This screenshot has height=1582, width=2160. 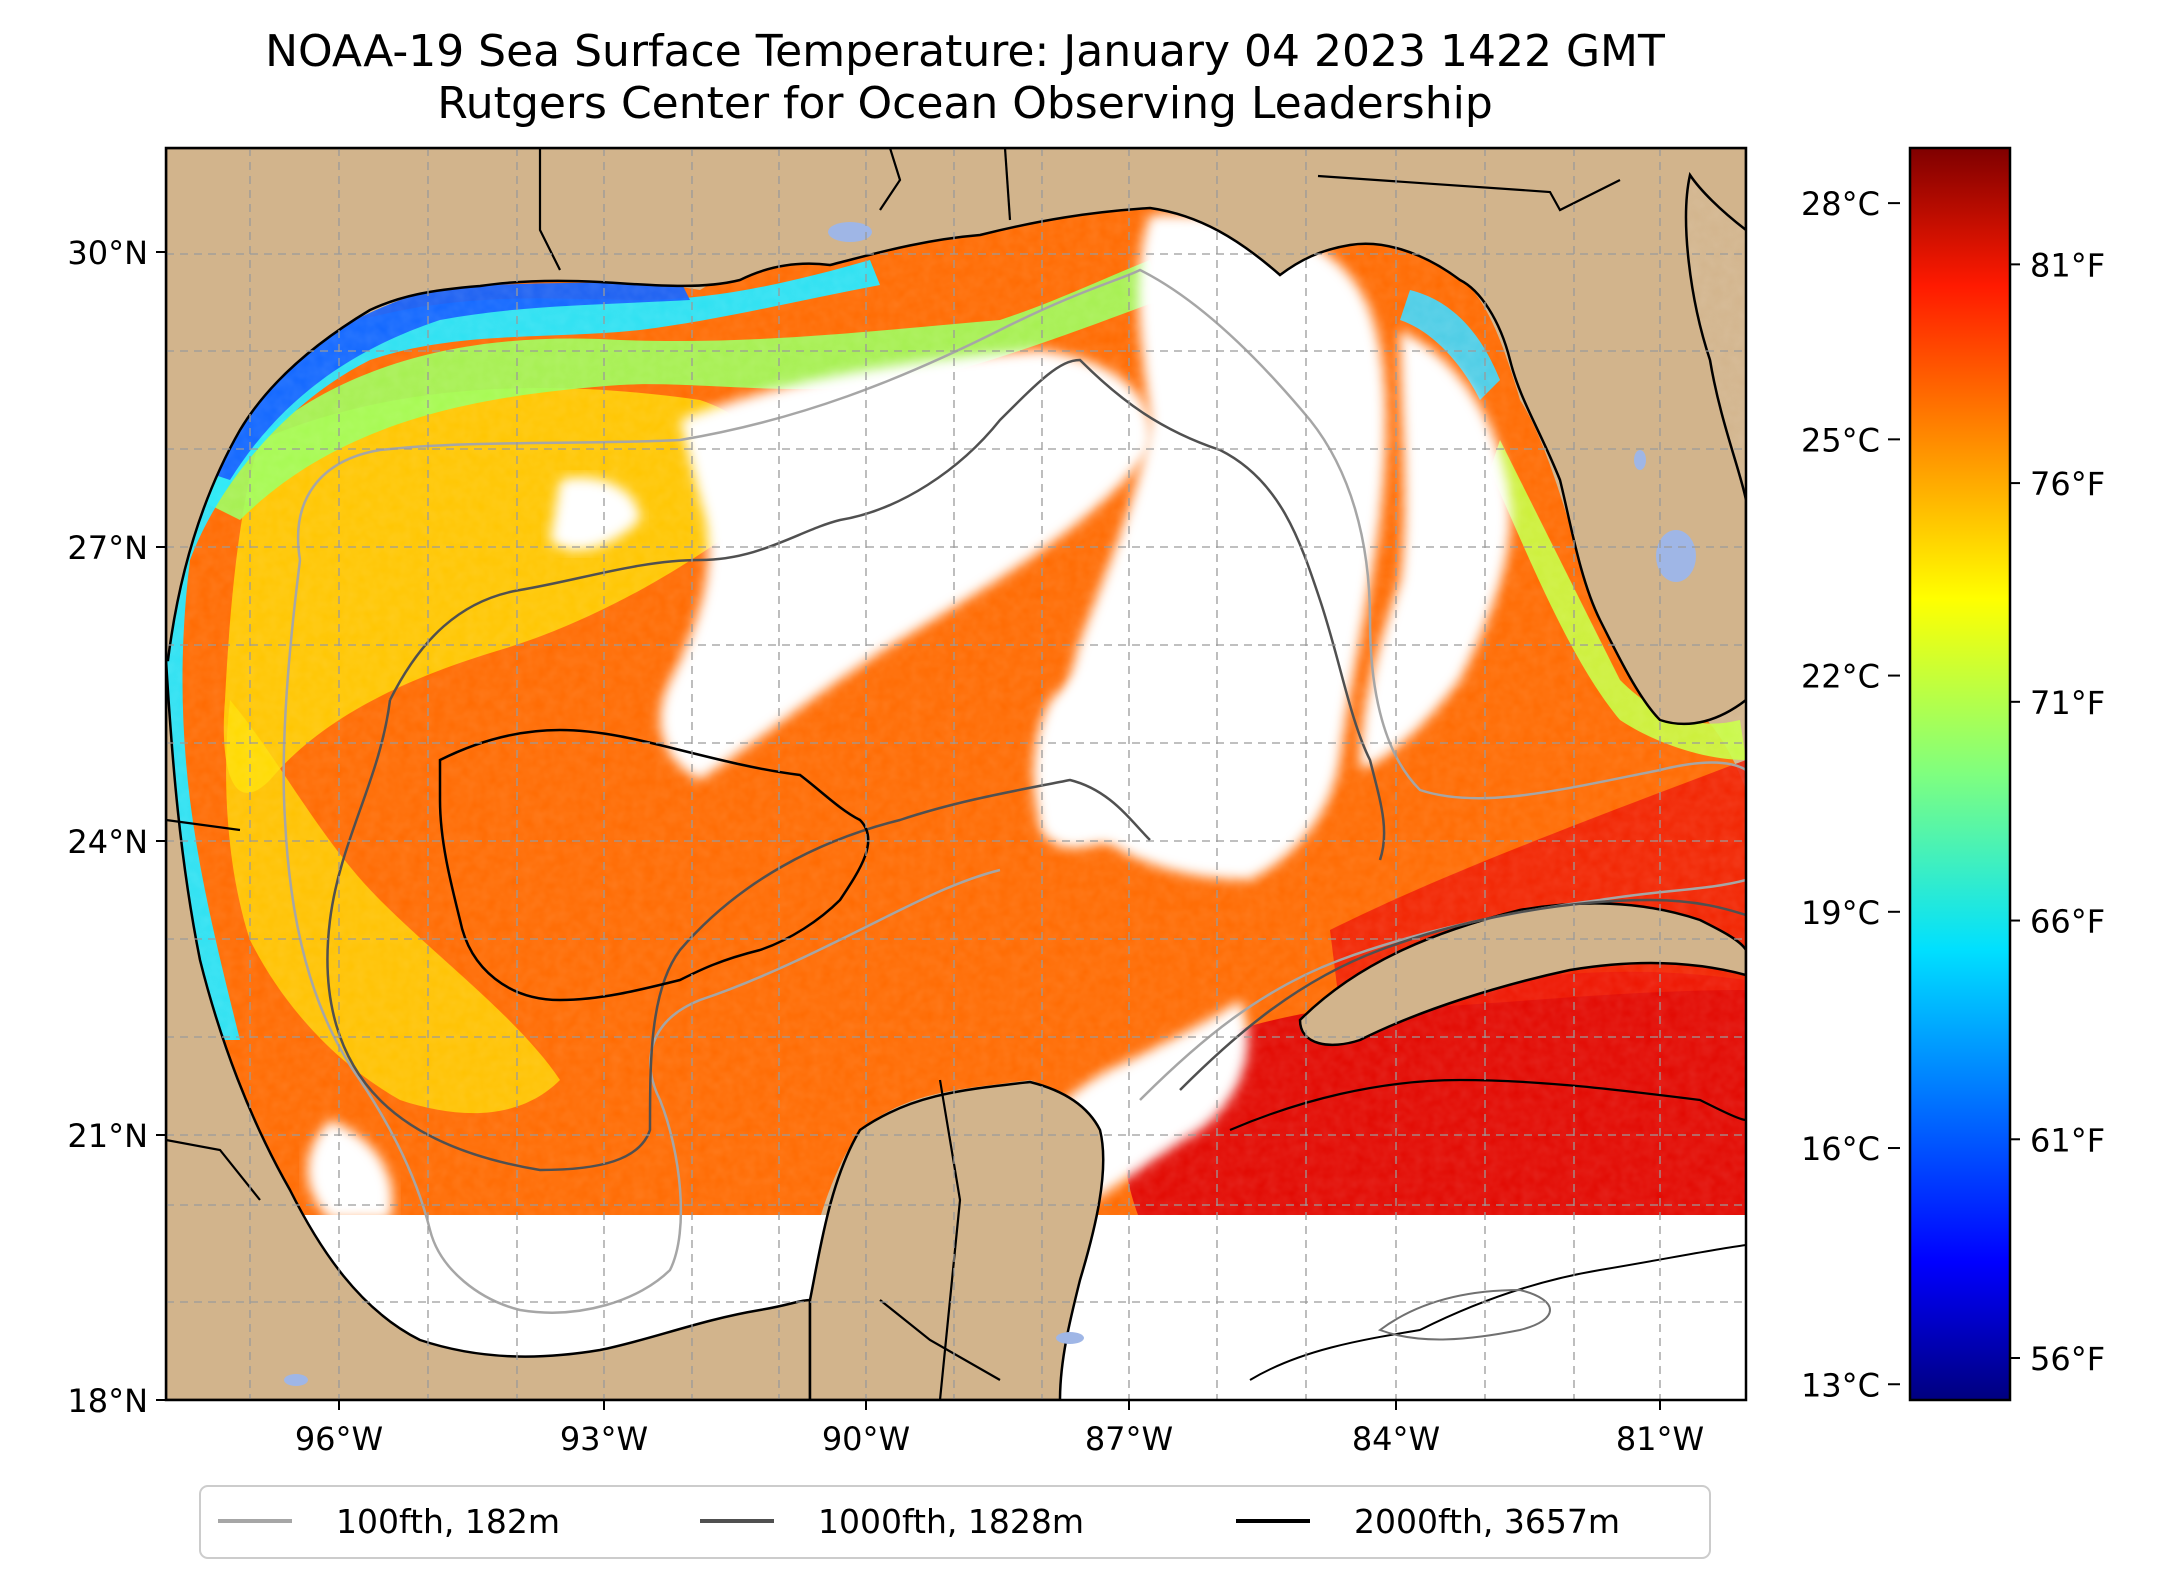 I want to click on colorbar-celsius-label: 19°C, so click(x=1840, y=913).